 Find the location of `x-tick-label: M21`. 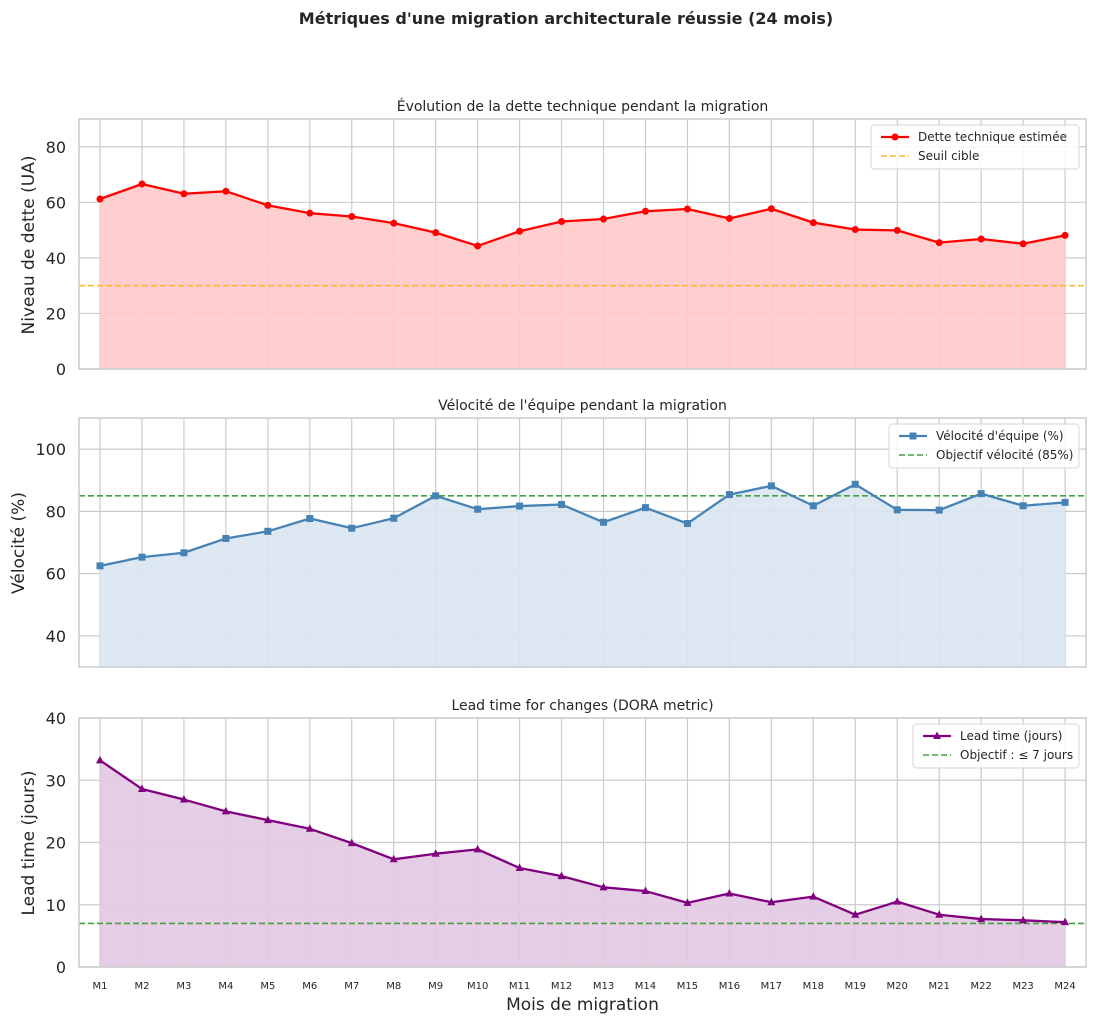

x-tick-label: M21 is located at coordinates (939, 986).